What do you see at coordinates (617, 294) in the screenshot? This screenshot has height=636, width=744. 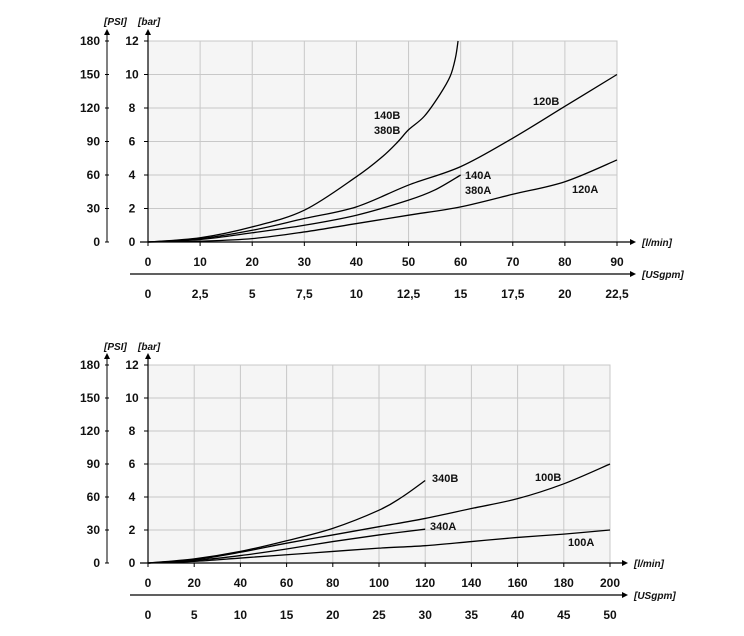 I see `x2-tick-label: 22,5` at bounding box center [617, 294].